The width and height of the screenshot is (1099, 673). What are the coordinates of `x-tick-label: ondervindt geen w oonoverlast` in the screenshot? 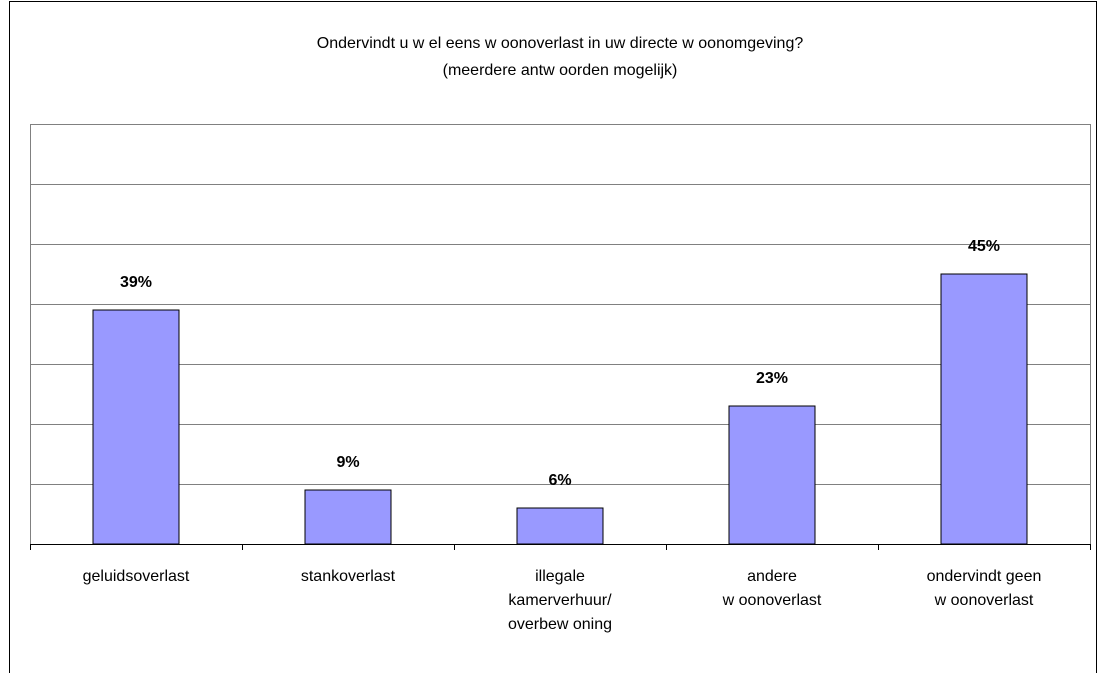 It's located at (984, 588).